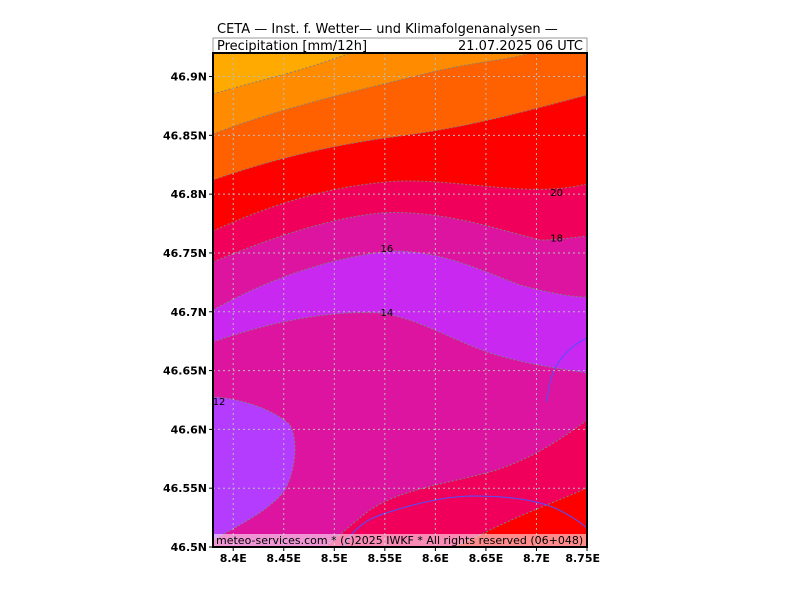  I want to click on y-tick-label: 46.85N, so click(185, 135).